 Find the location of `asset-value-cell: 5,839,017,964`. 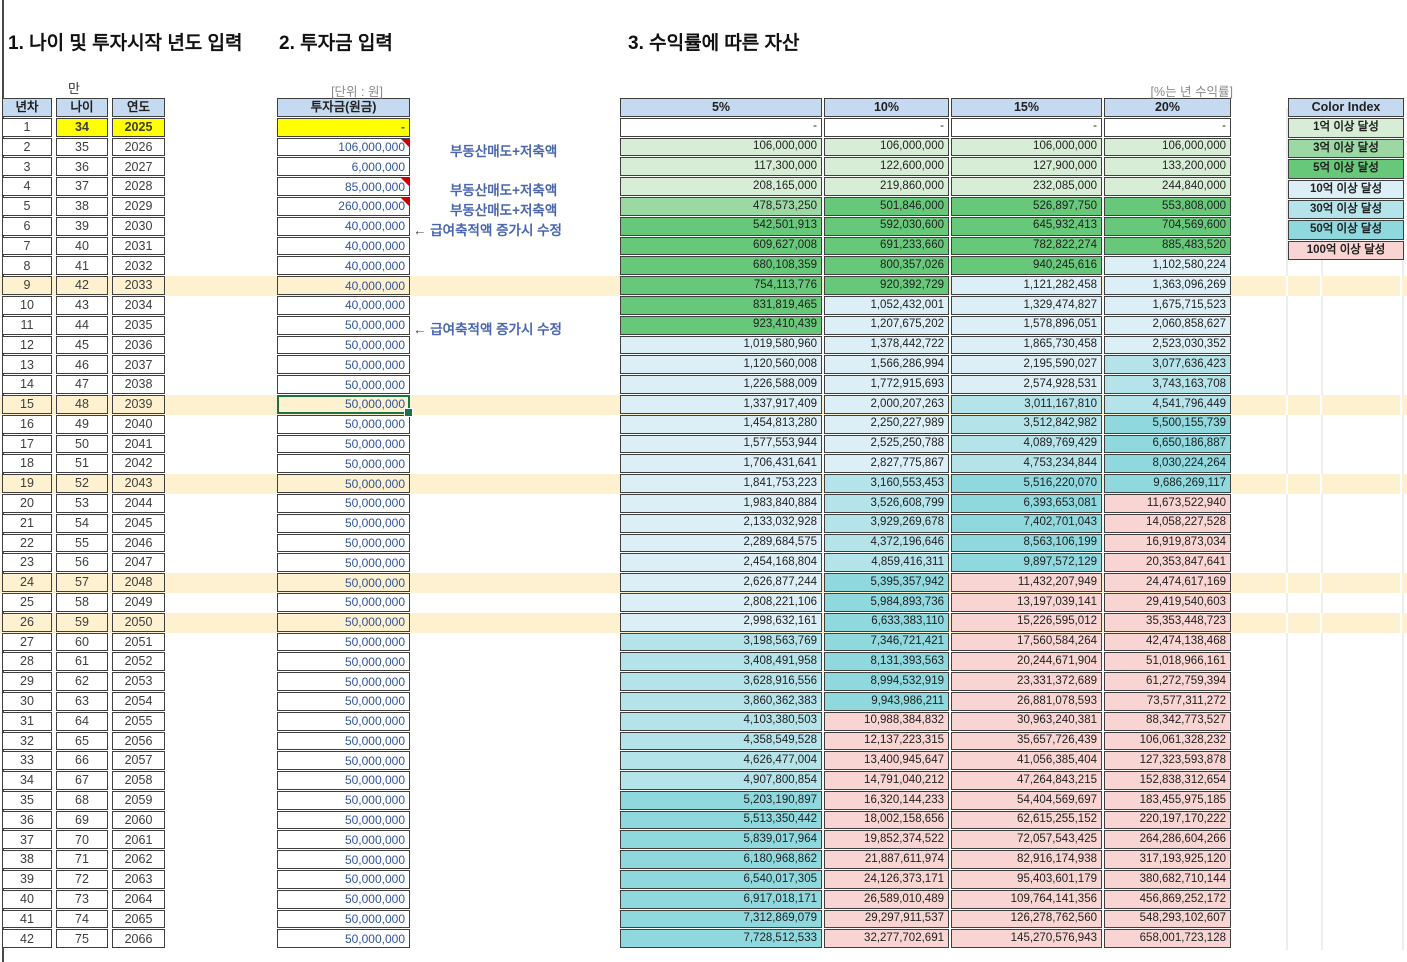

asset-value-cell: 5,839,017,964 is located at coordinates (721, 840).